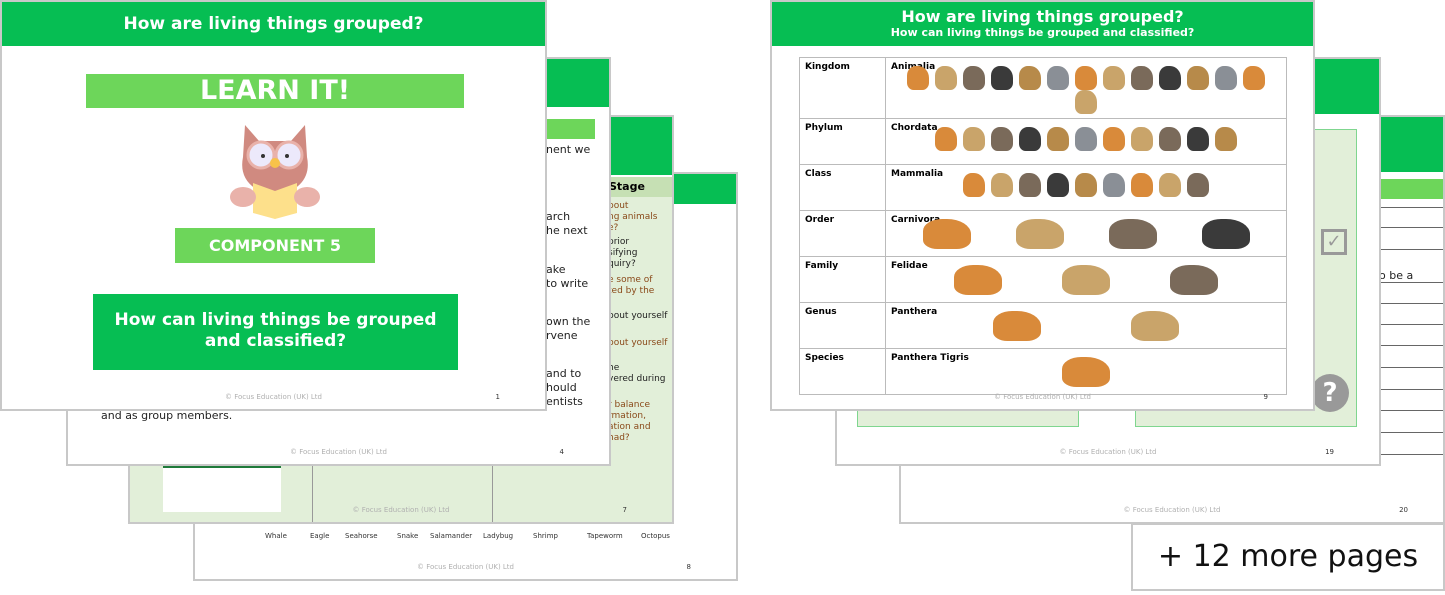 This screenshot has height=595, width=1445. What do you see at coordinates (1086, 141) in the screenshot?
I see `taxon-cell: Chordata` at bounding box center [1086, 141].